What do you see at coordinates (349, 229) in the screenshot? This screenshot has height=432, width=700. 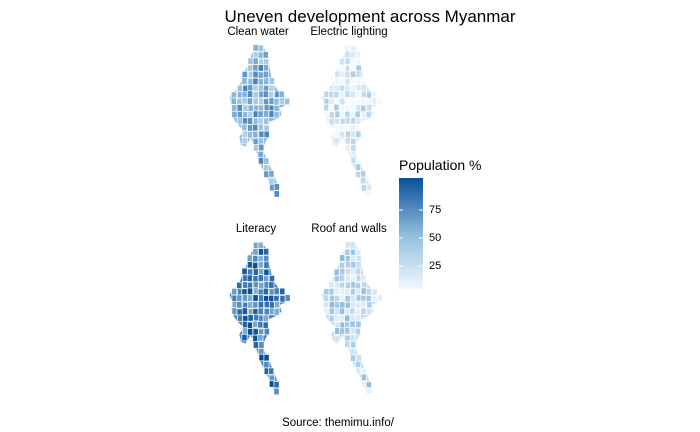 I see `panel-title-roof-and-walls: Roof and walls` at bounding box center [349, 229].